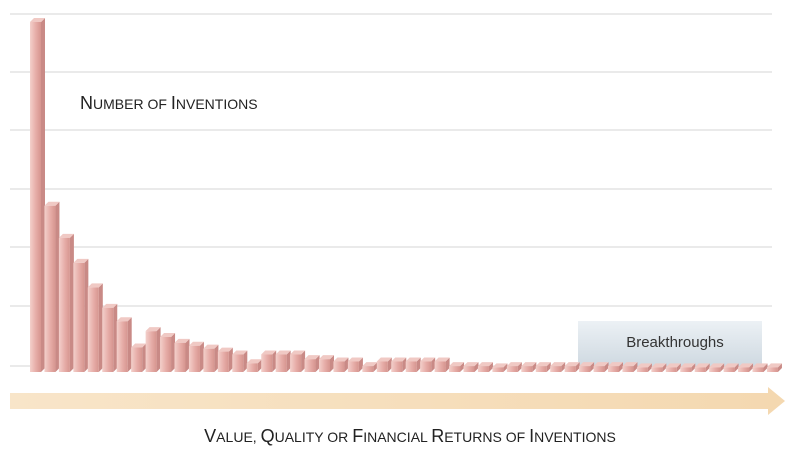 This screenshot has height=466, width=800. What do you see at coordinates (670, 343) in the screenshot?
I see `breakthroughs-box` at bounding box center [670, 343].